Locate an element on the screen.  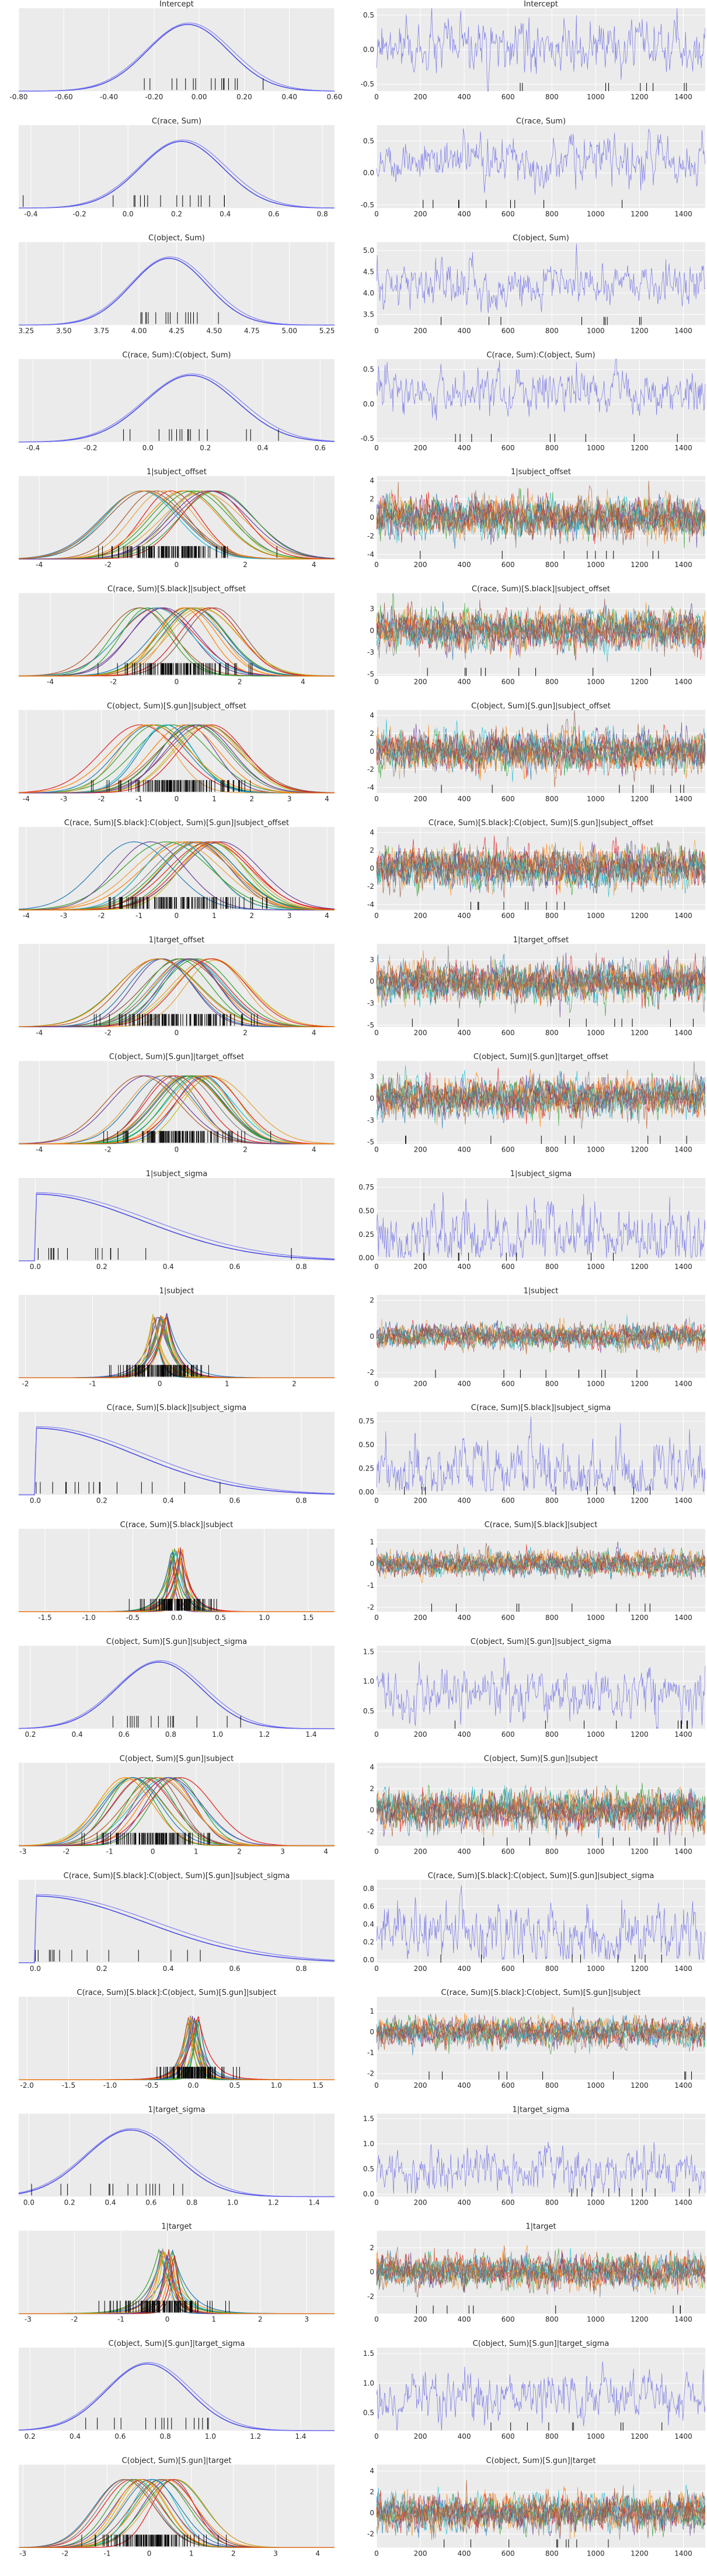
row-6-density-axes: -4 -2 0 2 4 is located at coordinates (176, 640).